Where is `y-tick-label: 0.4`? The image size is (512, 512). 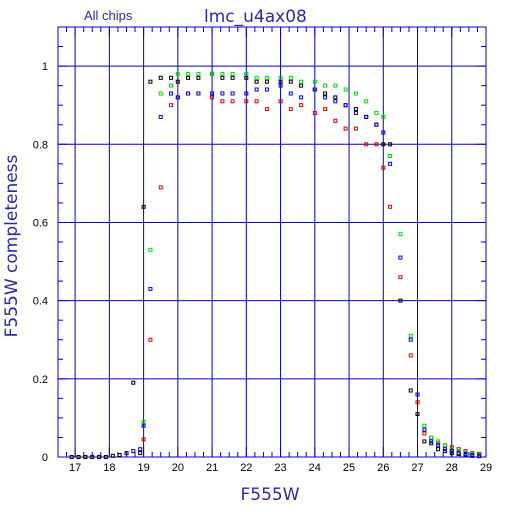 y-tick-label: 0.4 is located at coordinates (40, 302).